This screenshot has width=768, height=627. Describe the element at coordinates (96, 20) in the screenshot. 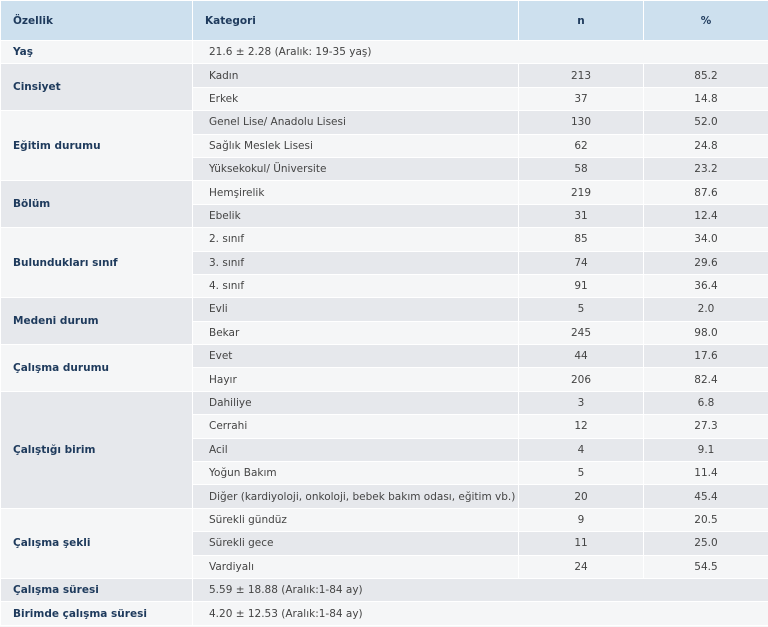

I see `header-cell: Özellik` at that location.